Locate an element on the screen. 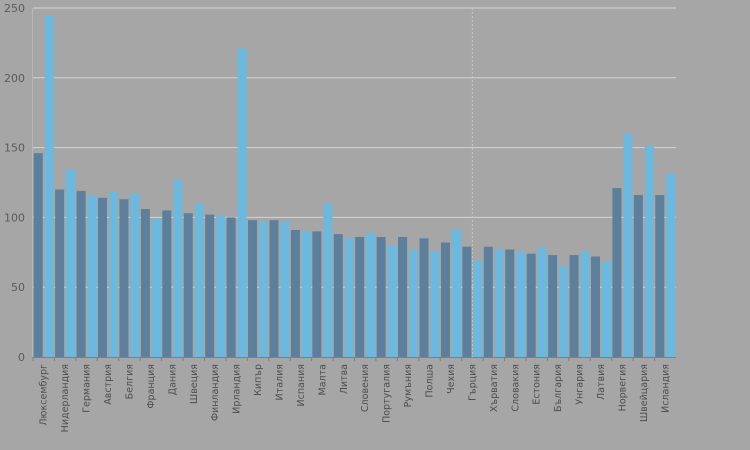 The width and height of the screenshot is (750, 450). x-tick-label: Естония is located at coordinates (537, 384).